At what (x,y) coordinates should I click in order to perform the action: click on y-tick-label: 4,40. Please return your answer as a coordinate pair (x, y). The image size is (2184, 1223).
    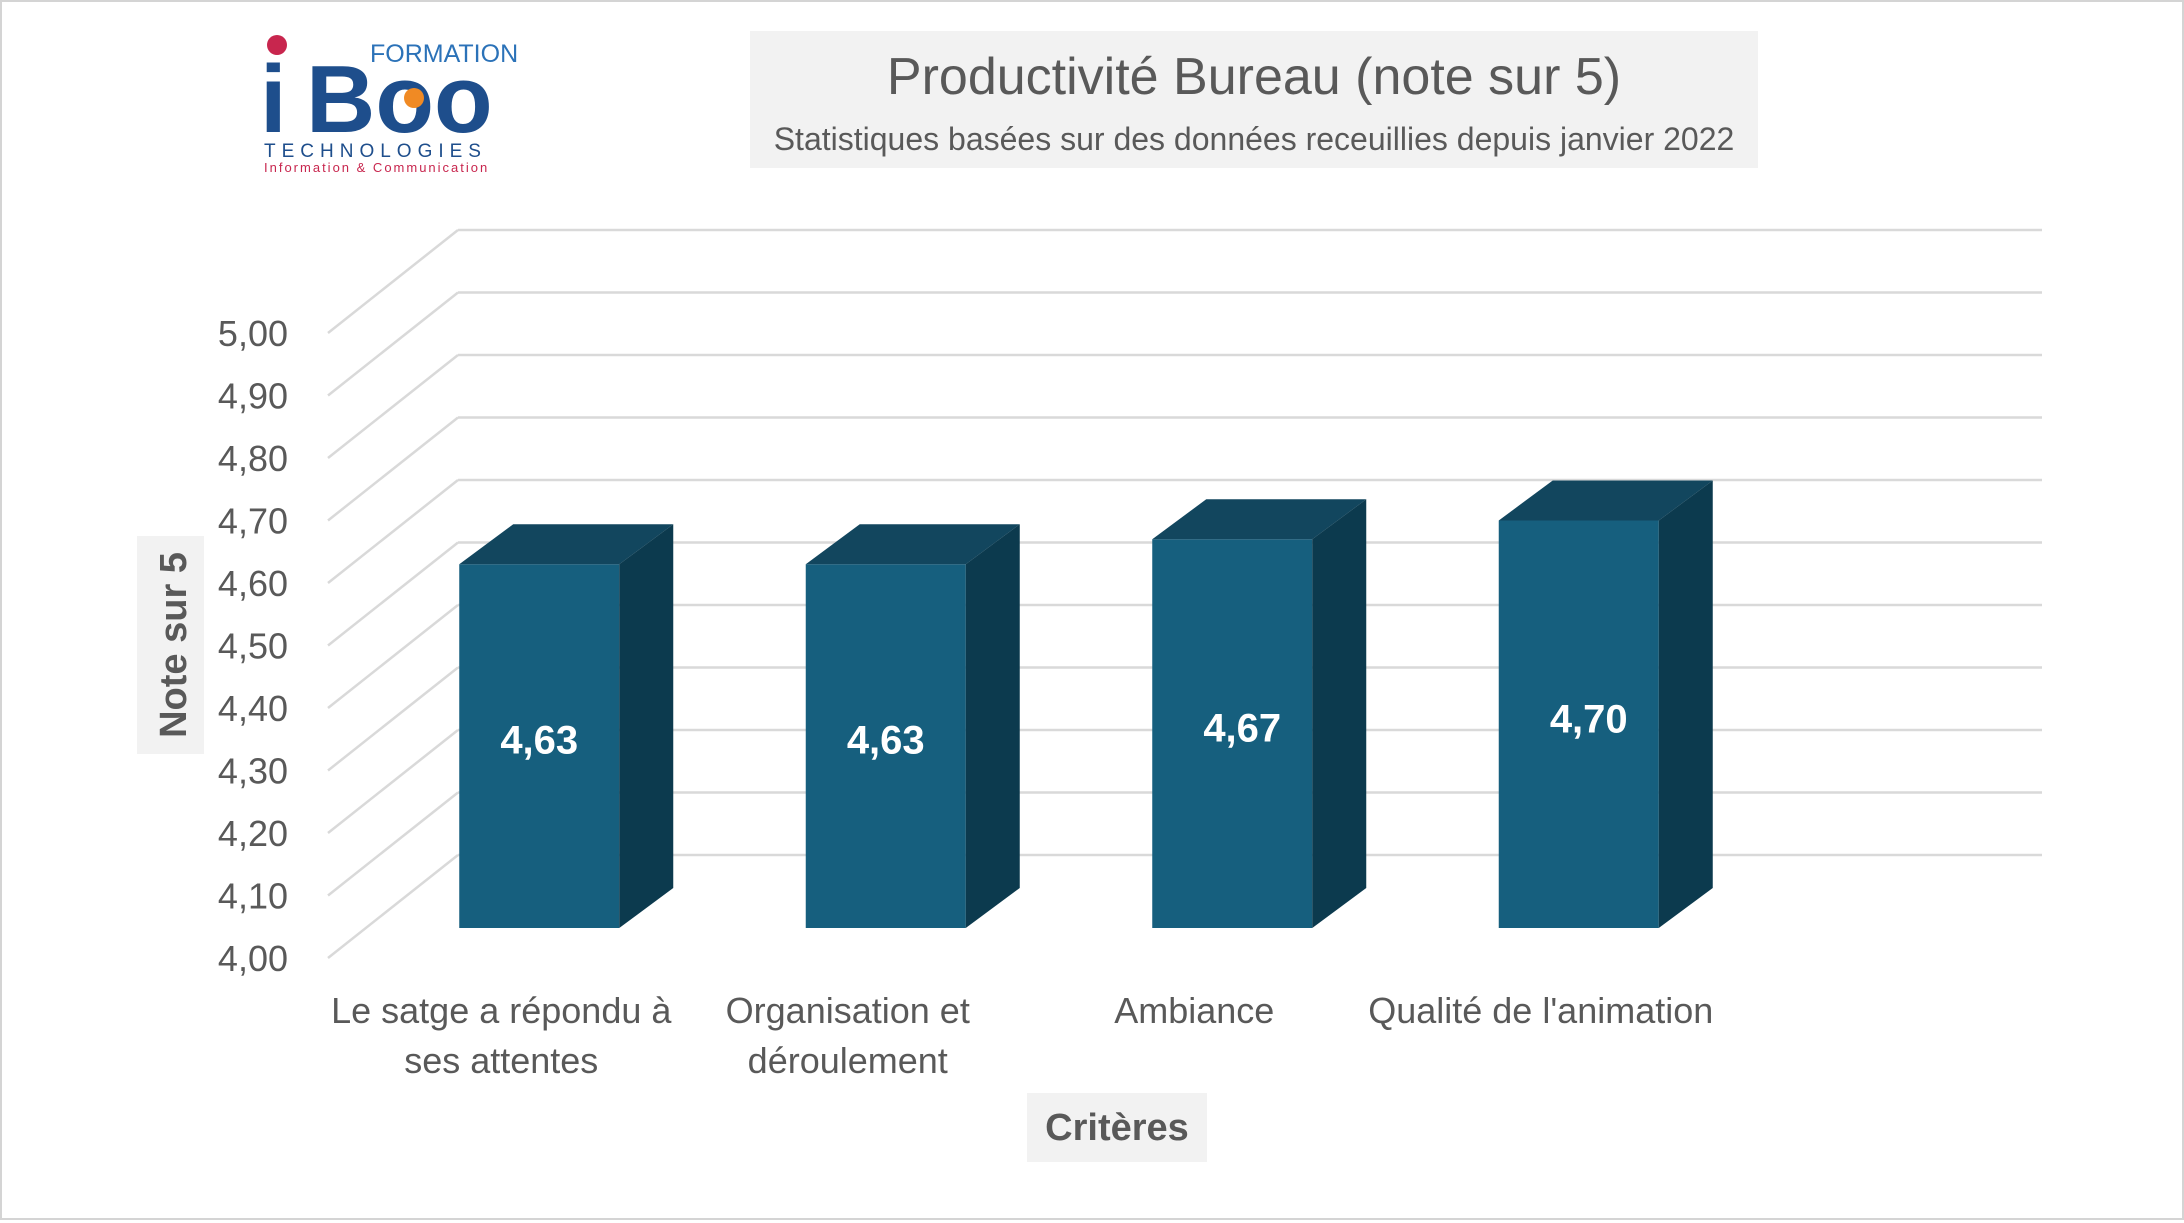
    Looking at the image, I should click on (253, 708).